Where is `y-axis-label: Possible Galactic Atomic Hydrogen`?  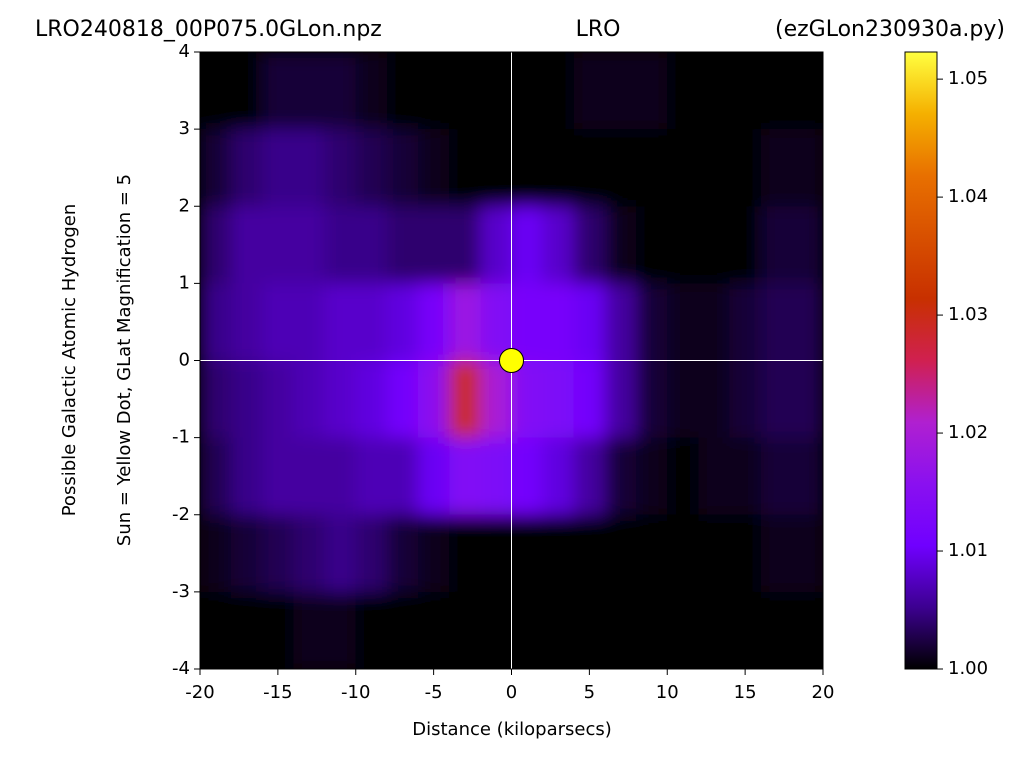
y-axis-label: Possible Galactic Atomic Hydrogen is located at coordinates (69, 360).